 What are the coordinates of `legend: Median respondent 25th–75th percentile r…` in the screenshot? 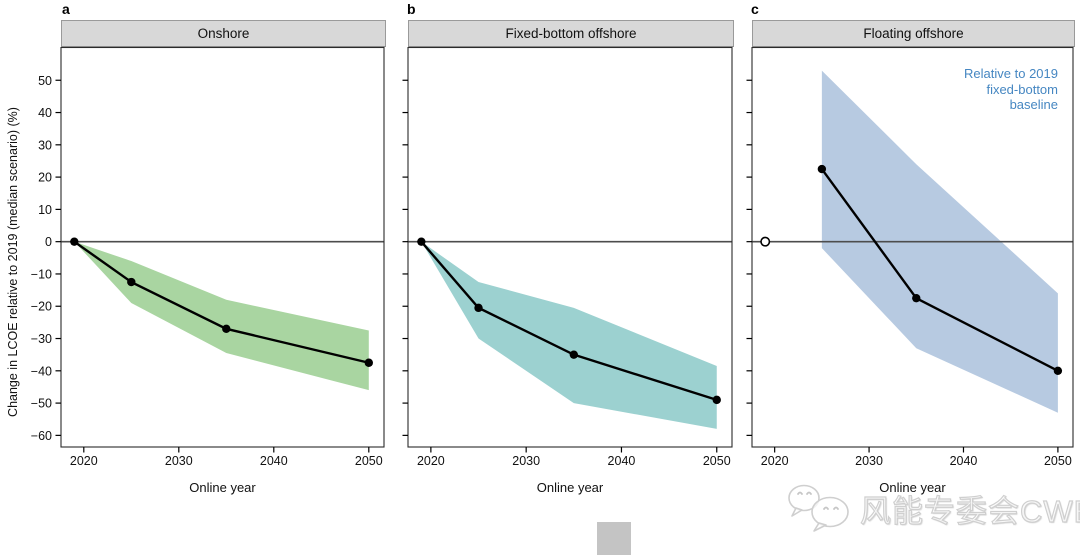 It's located at (540, 538).